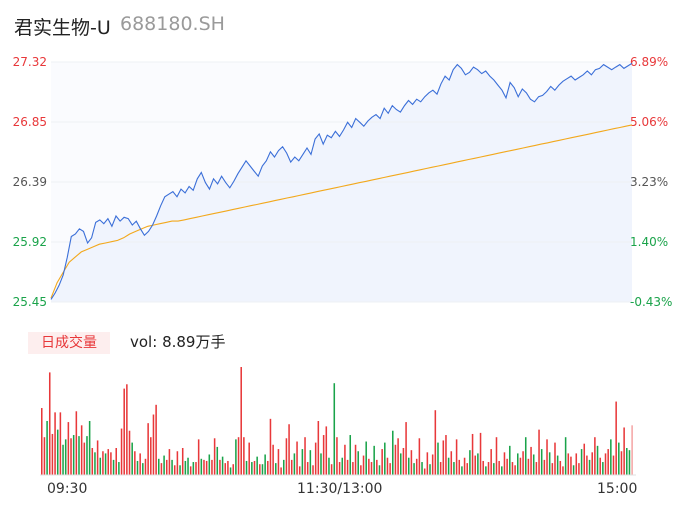 Image resolution: width=686 pixels, height=524 pixels. What do you see at coordinates (340, 489) in the screenshot?
I see `time-label-midday: 11:30/13:00` at bounding box center [340, 489].